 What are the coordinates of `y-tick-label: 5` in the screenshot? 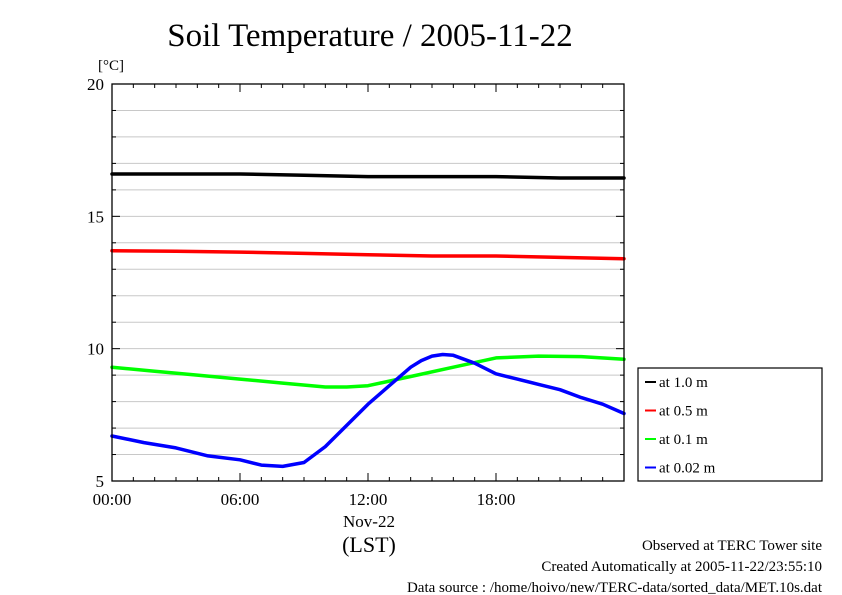 It's located at (100, 481).